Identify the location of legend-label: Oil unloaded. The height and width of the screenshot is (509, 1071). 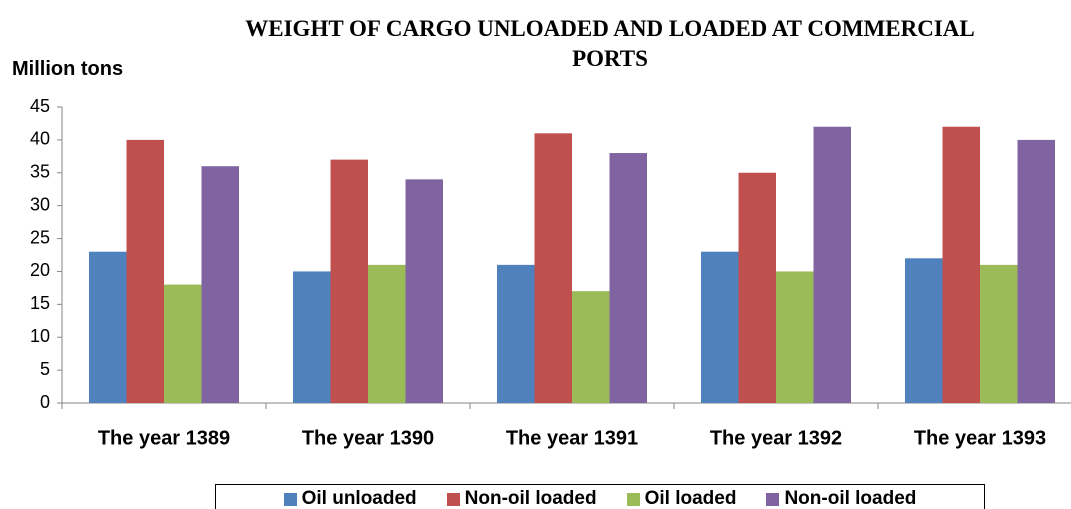
(359, 498).